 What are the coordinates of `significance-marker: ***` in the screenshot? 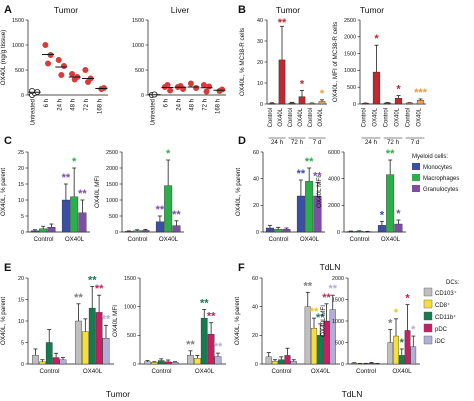 It's located at (421, 93).